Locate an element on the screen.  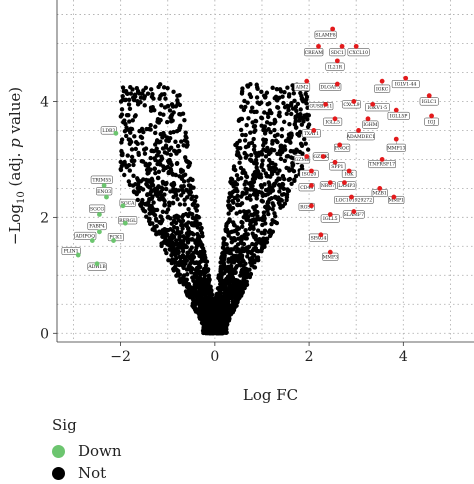
legend-label-not: Not is located at coordinates (92, 473).